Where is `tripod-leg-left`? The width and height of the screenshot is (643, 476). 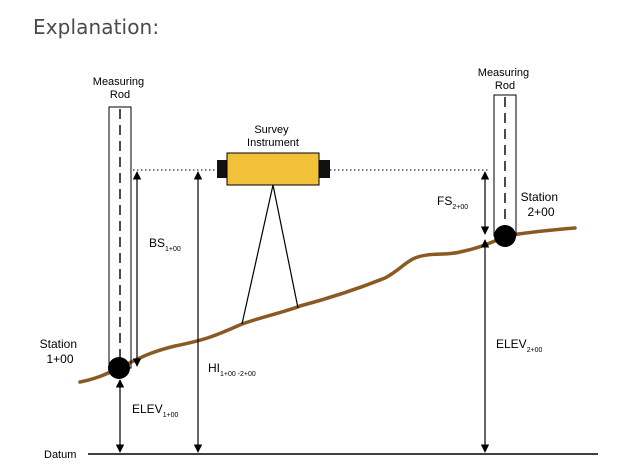
tripod-leg-left is located at coordinates (257, 254).